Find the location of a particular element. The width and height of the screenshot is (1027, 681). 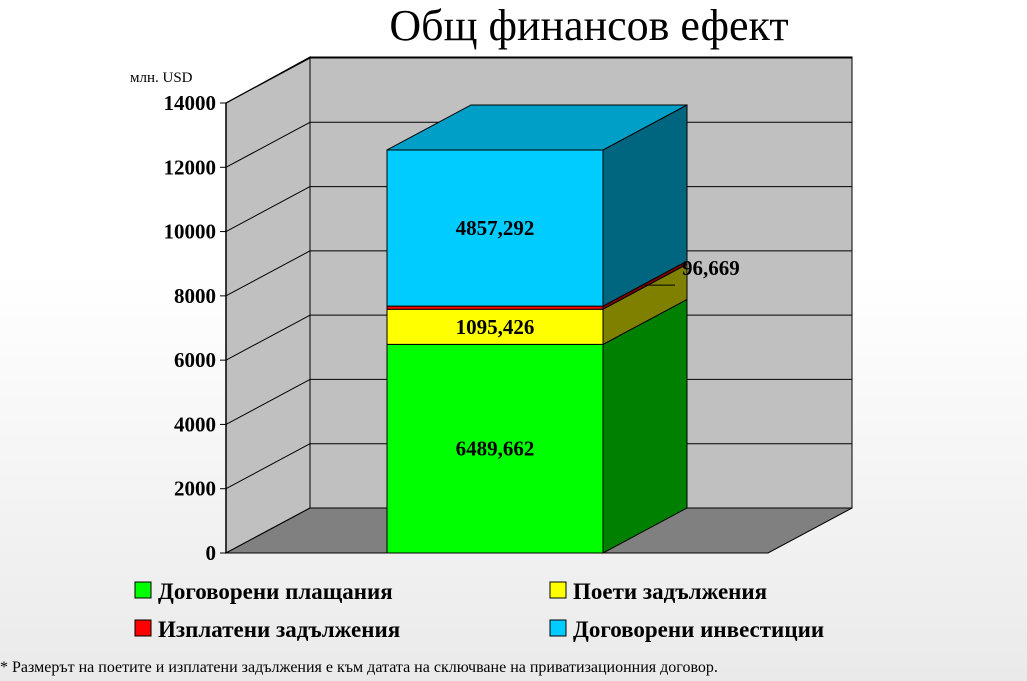

y-tick-label: 4000 is located at coordinates (195, 424).